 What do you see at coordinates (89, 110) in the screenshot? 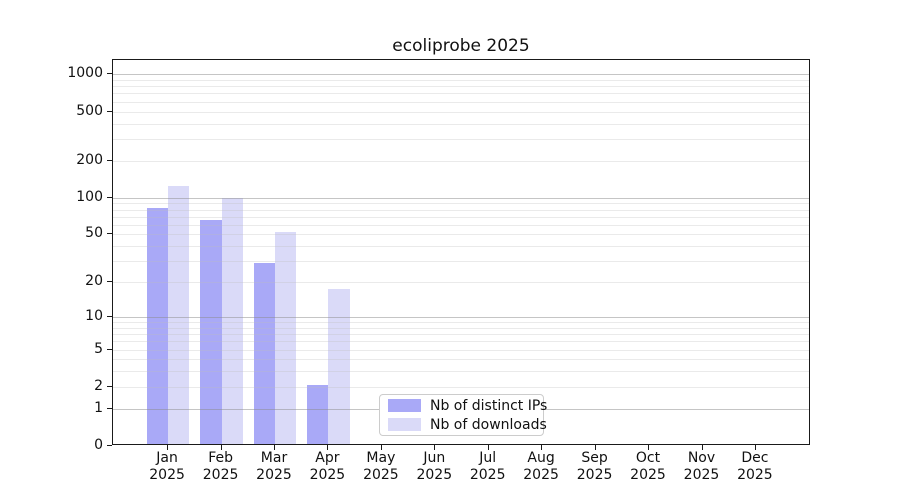
I see `y-tick-label: 500` at bounding box center [89, 110].